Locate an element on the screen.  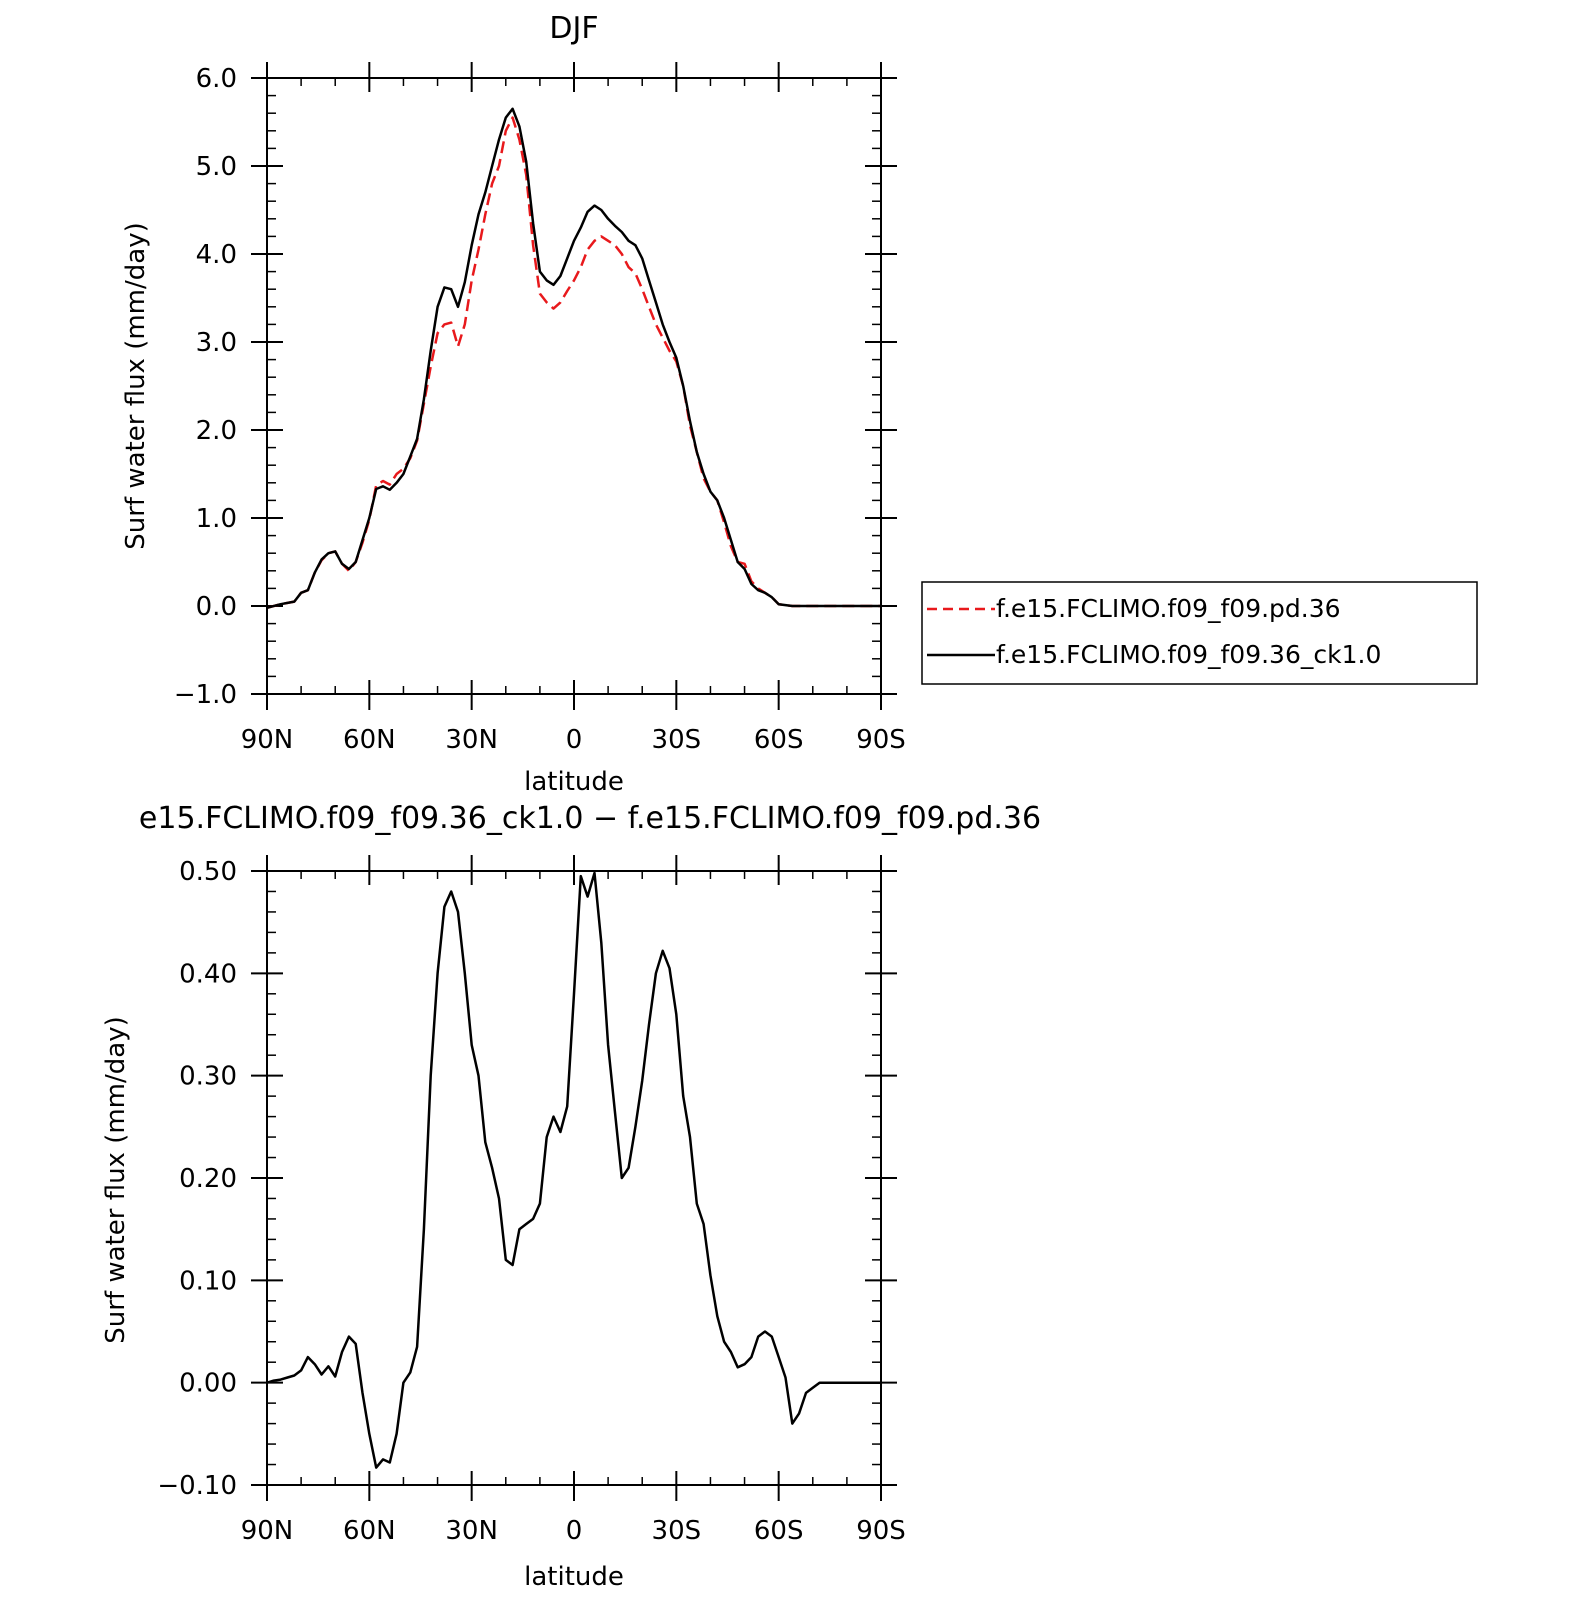
bottom-series-lines is located at coordinates (573, 1170).